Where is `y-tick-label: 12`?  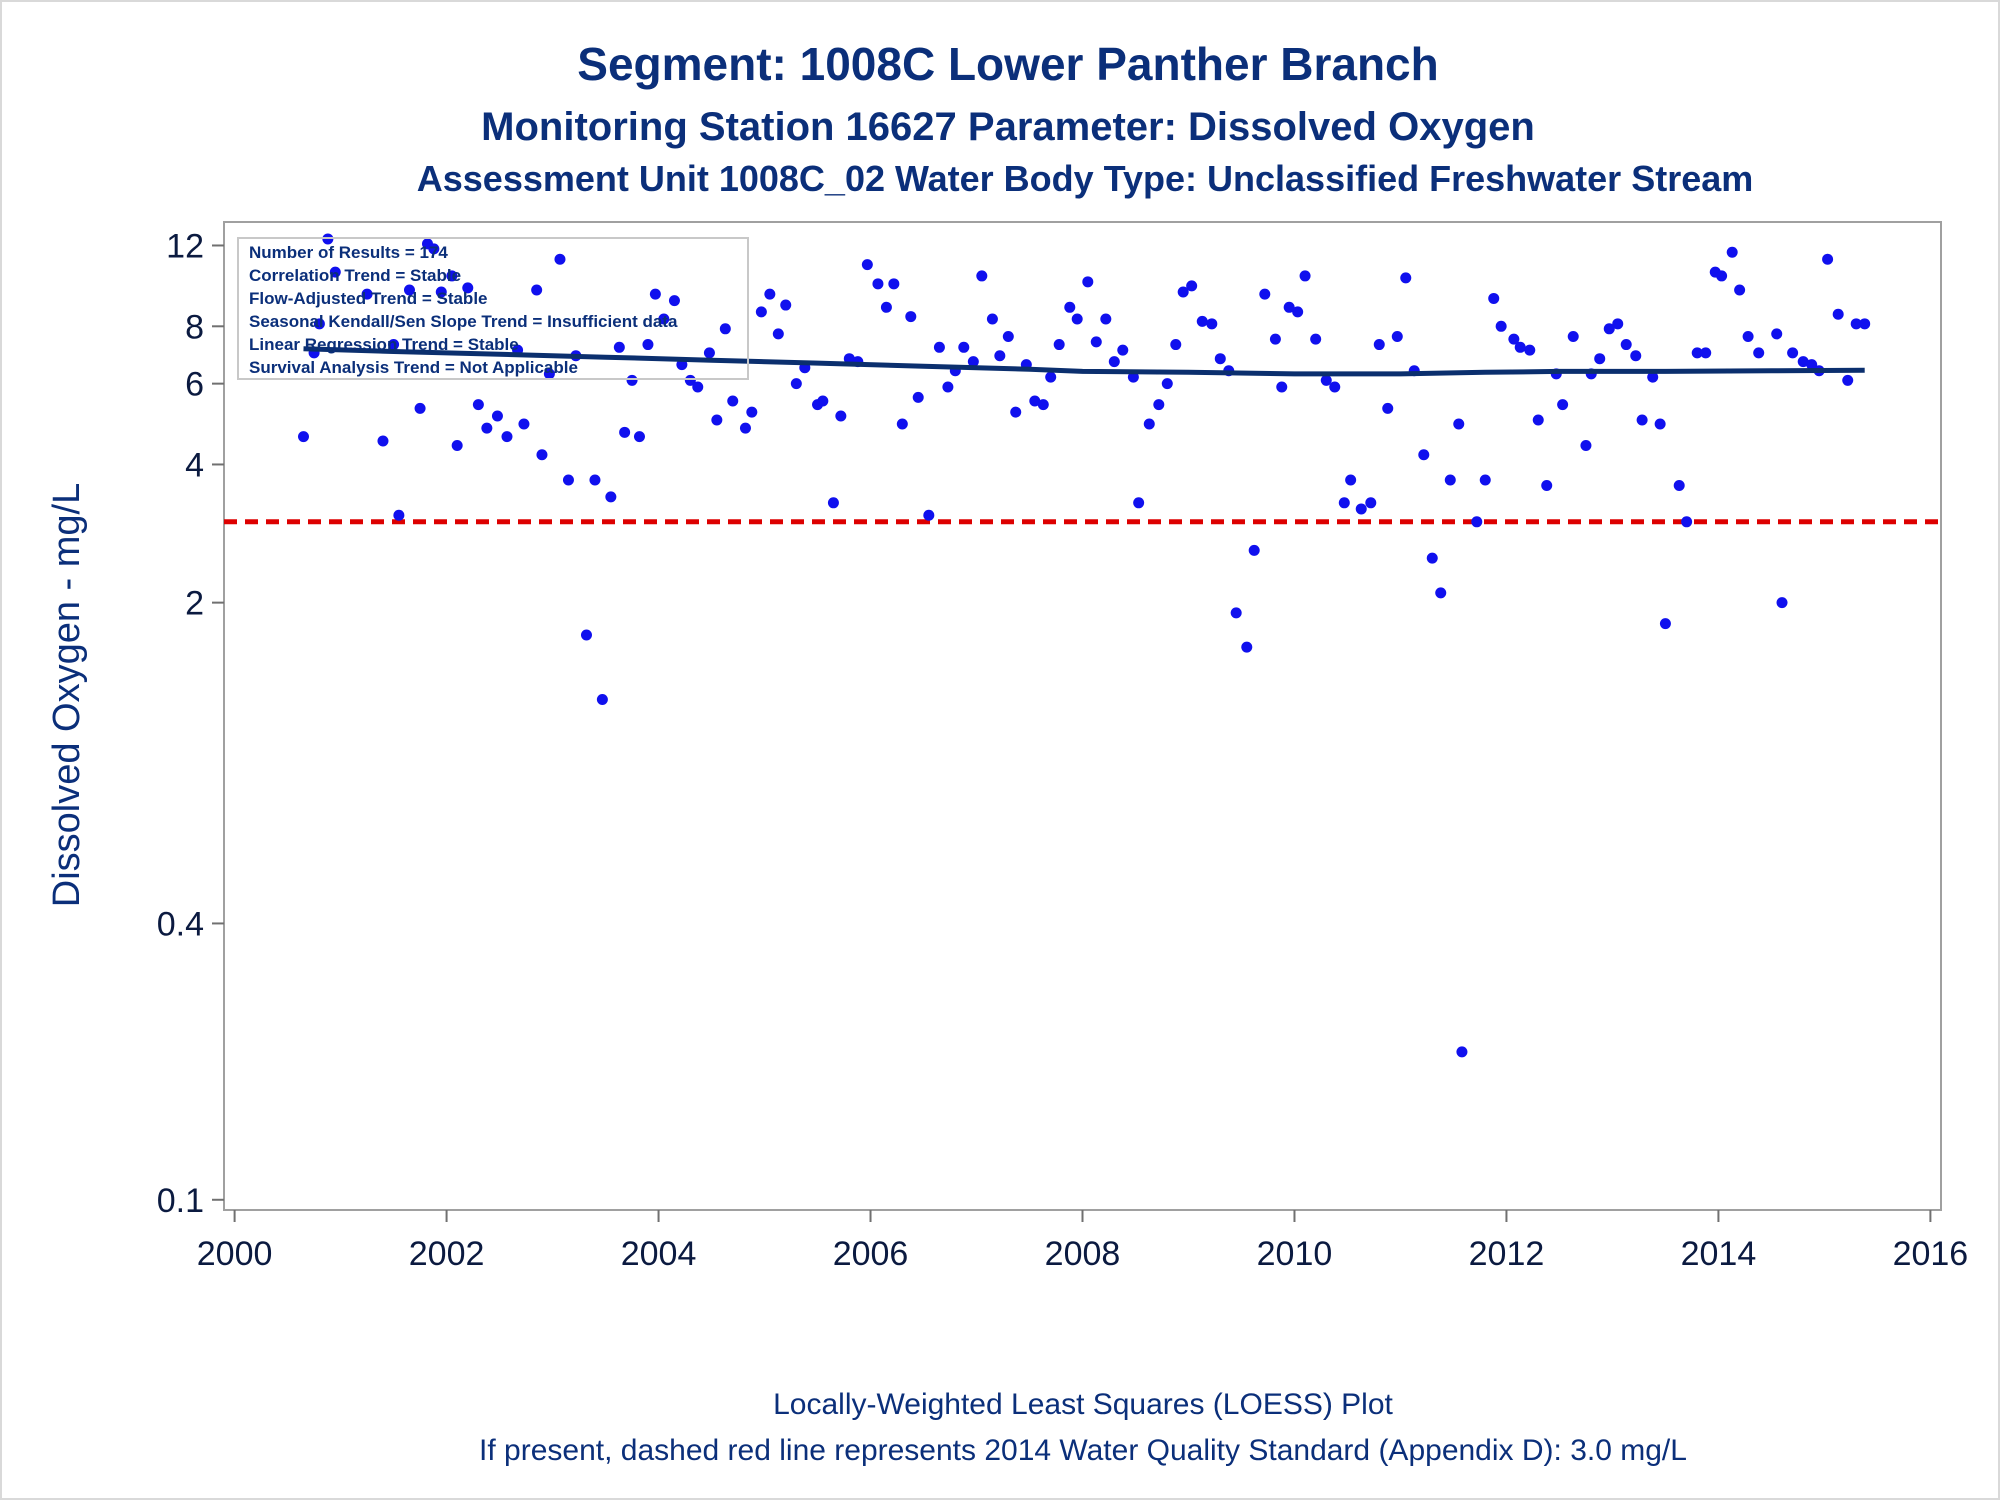
y-tick-label: 12 is located at coordinates (185, 246).